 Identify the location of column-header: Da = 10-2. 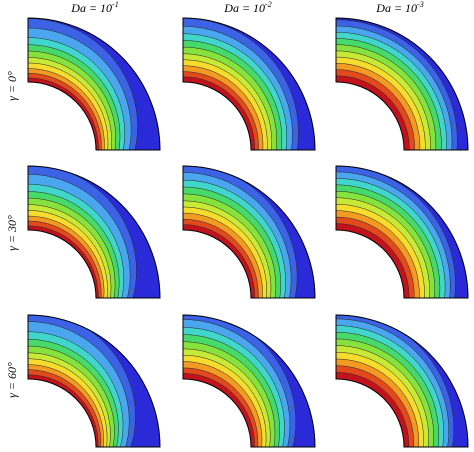
(247, 7).